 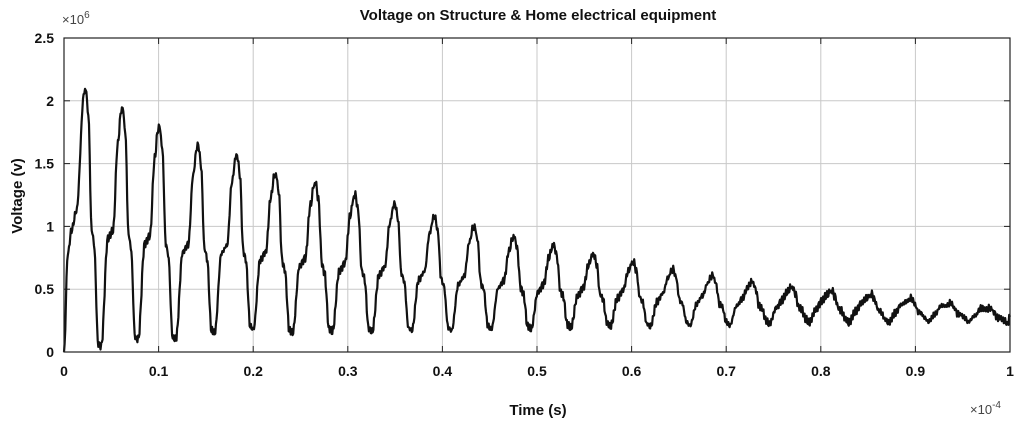 What do you see at coordinates (50, 101) in the screenshot?
I see `y-tick-label: 2` at bounding box center [50, 101].